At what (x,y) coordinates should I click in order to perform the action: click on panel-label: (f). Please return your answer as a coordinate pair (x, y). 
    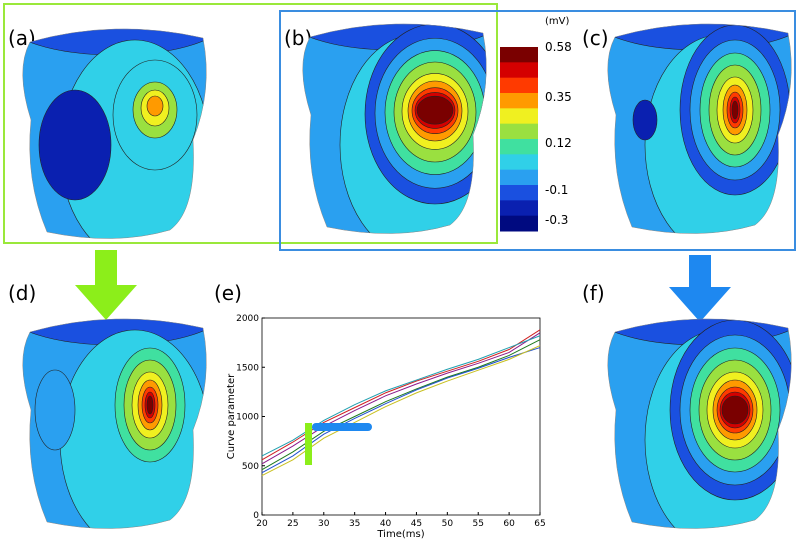
    Looking at the image, I should click on (593, 293).